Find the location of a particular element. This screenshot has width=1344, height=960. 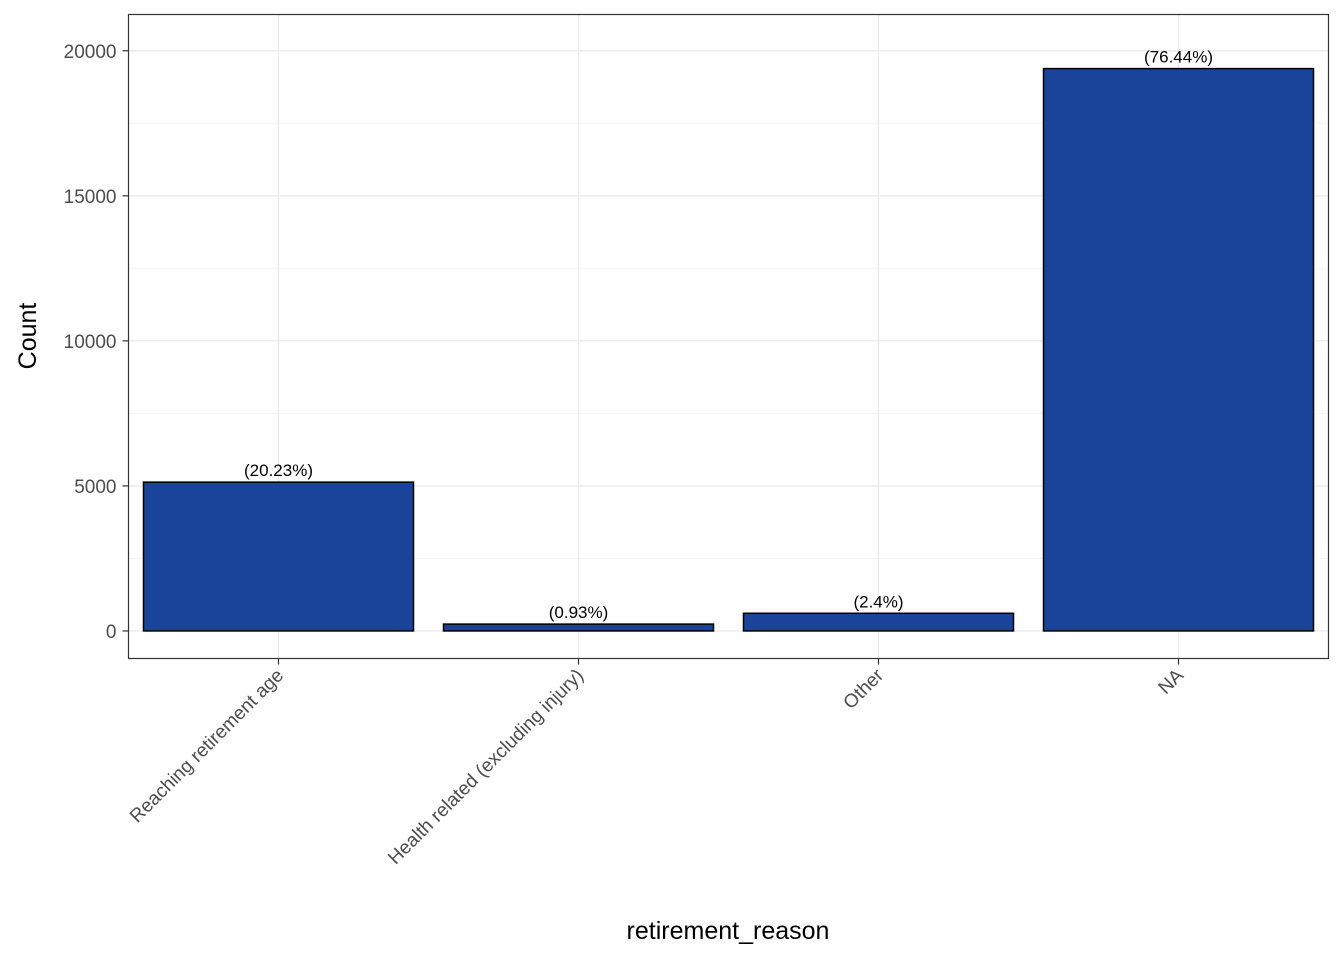

y-tick-label: 15000 is located at coordinates (90, 197).